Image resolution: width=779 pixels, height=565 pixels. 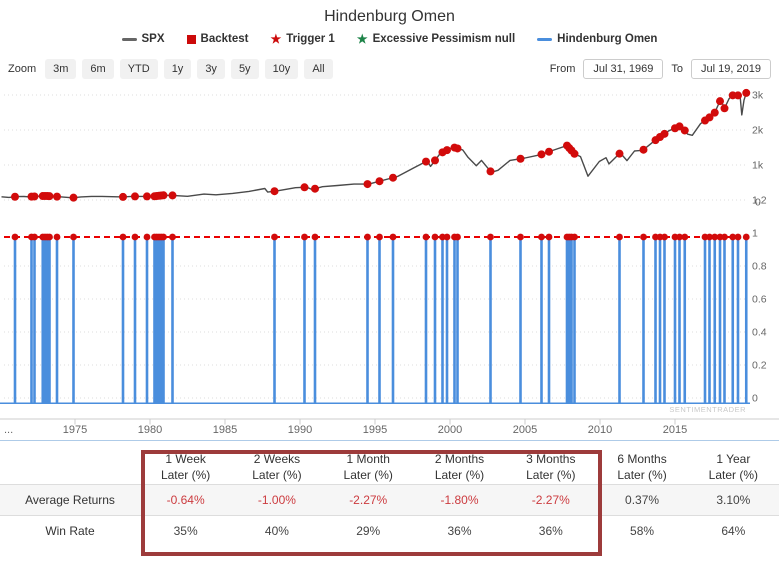 I want to click on table-value-cell: 0.37%, so click(x=642, y=500).